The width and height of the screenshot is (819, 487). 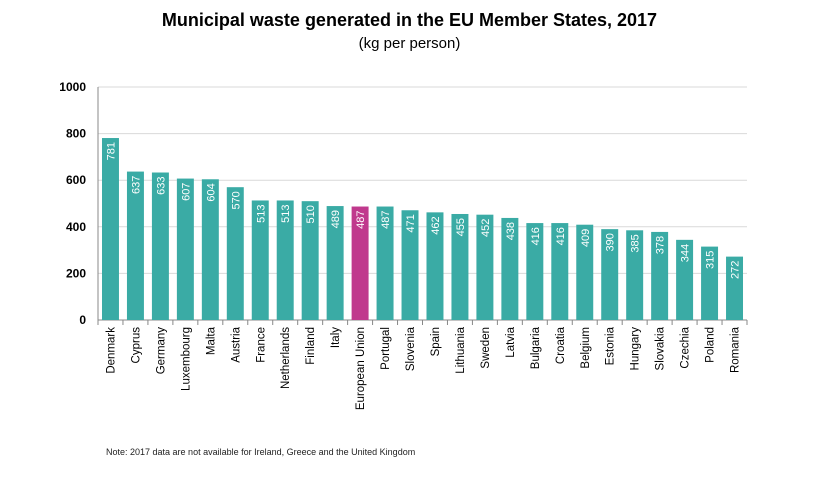 I want to click on data-label: 438, so click(x=511, y=231).